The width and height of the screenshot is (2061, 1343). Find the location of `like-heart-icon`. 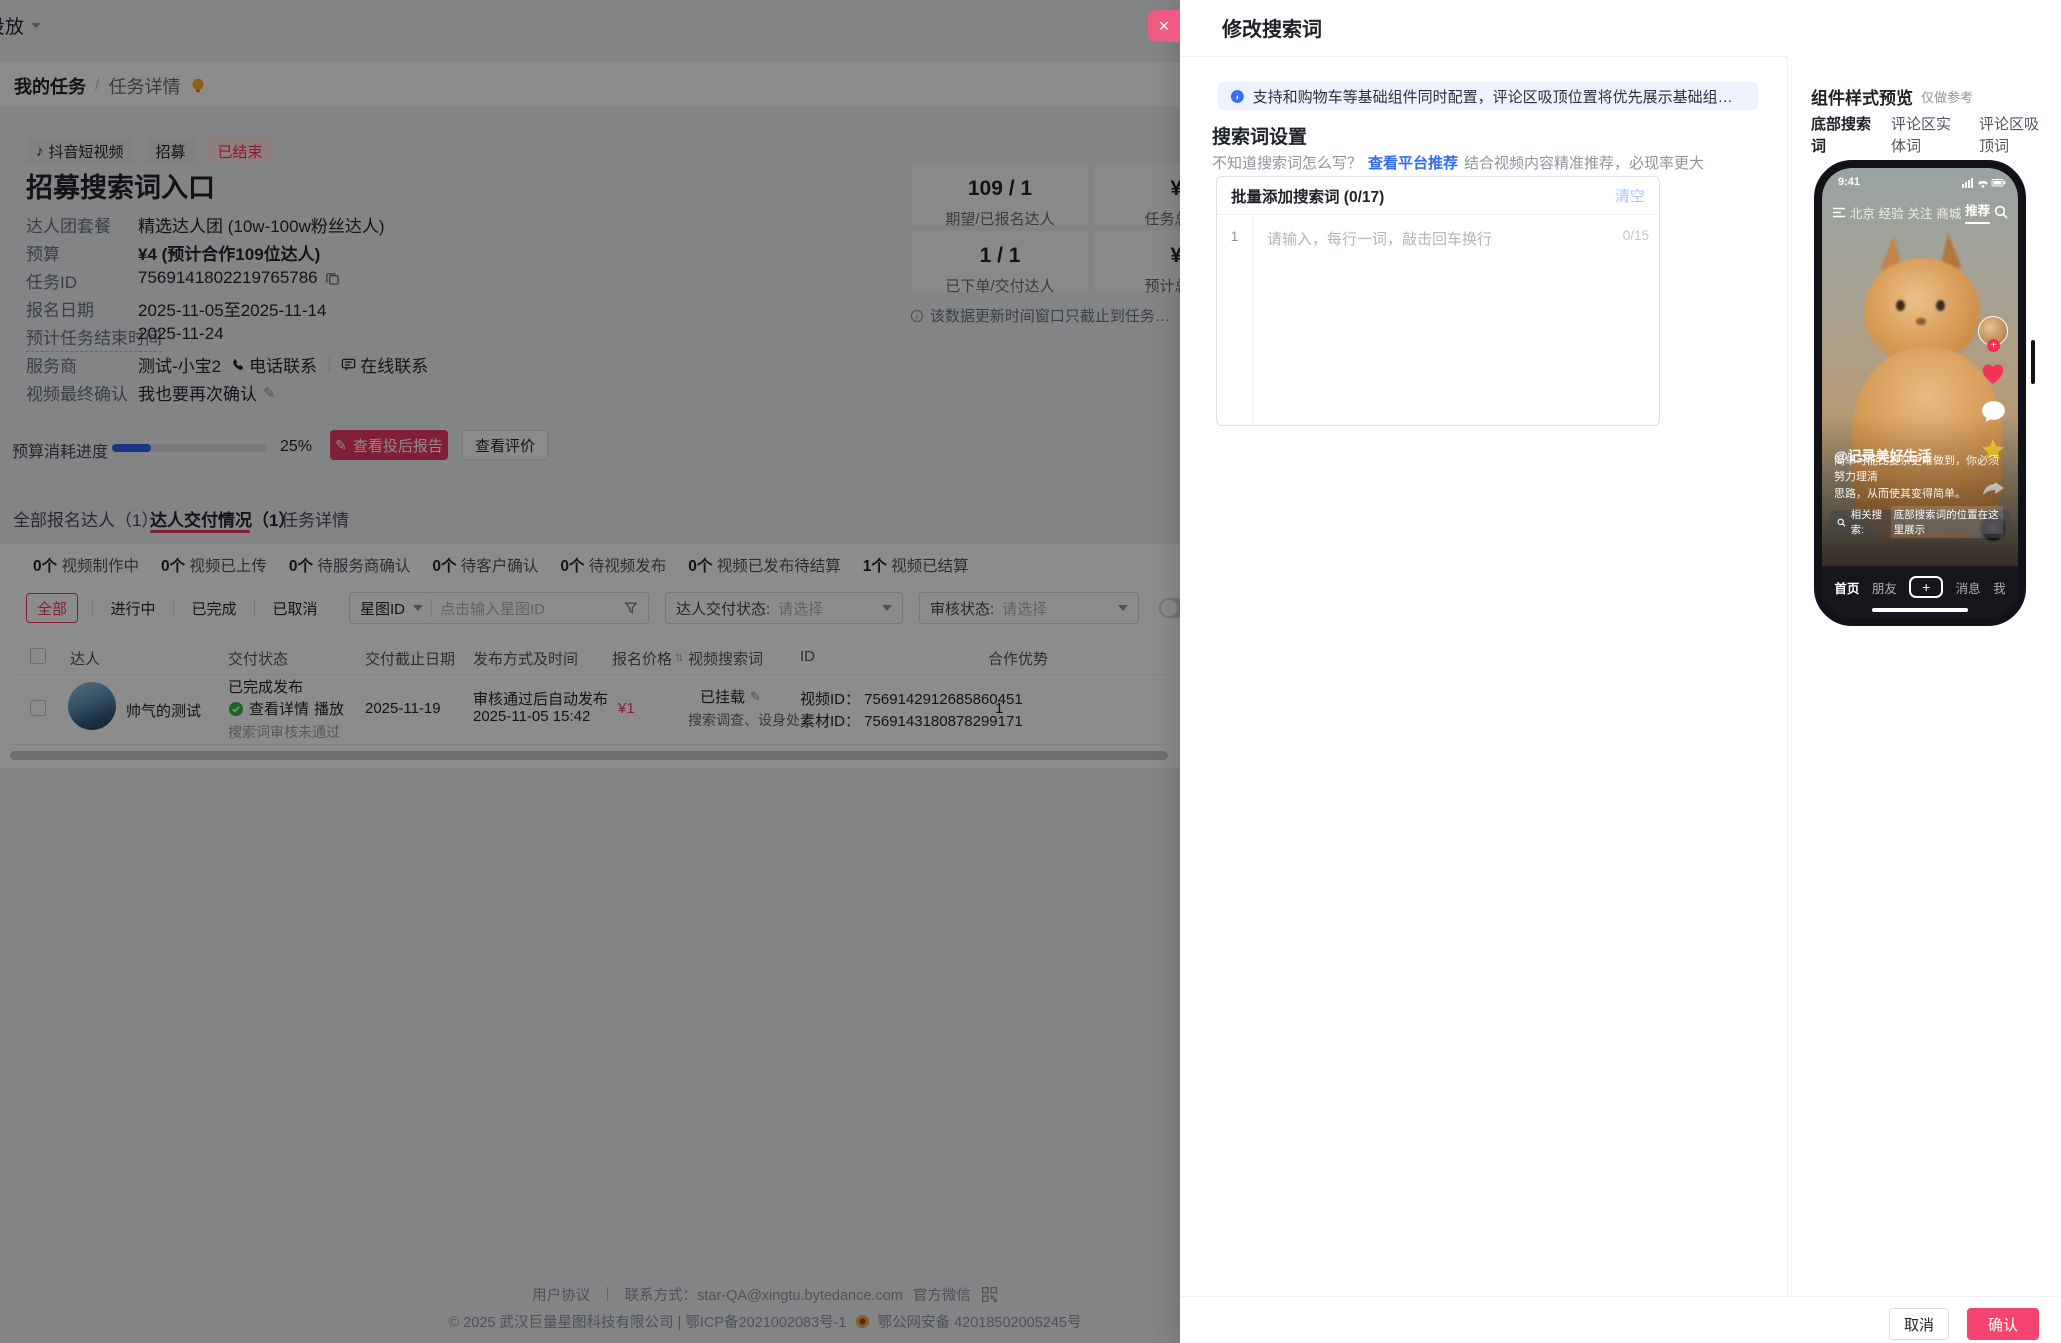

like-heart-icon is located at coordinates (1993, 373).